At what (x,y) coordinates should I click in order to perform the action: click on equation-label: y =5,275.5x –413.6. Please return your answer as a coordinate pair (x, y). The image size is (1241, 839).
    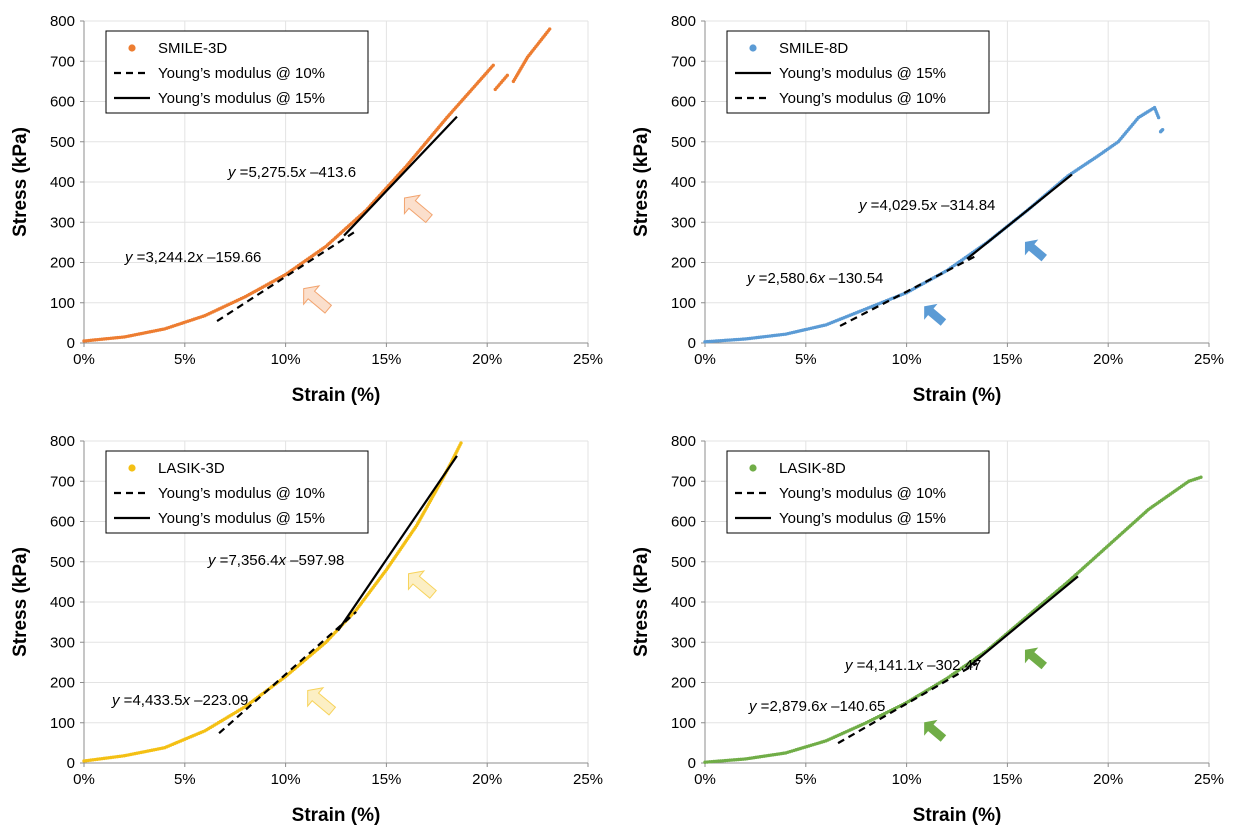
    Looking at the image, I should click on (291, 172).